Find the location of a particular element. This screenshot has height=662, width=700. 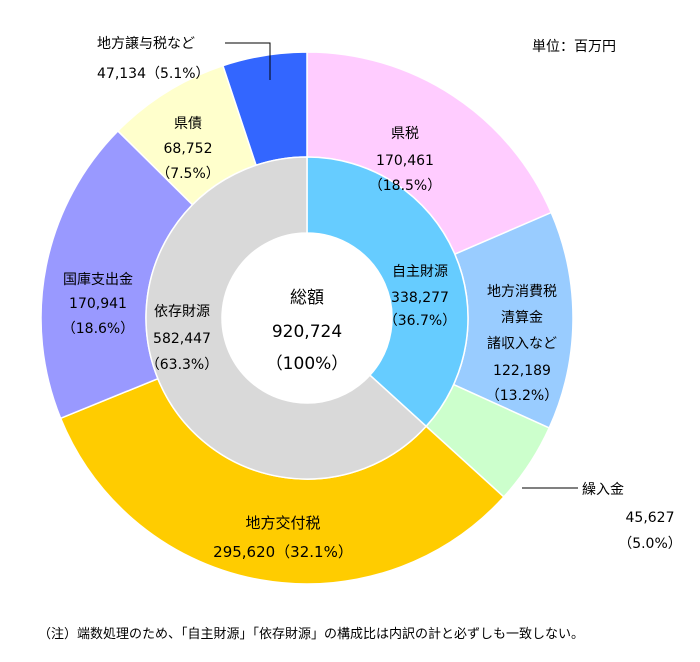

outer-name-1a: 地方消費税 is located at coordinates (522, 292).